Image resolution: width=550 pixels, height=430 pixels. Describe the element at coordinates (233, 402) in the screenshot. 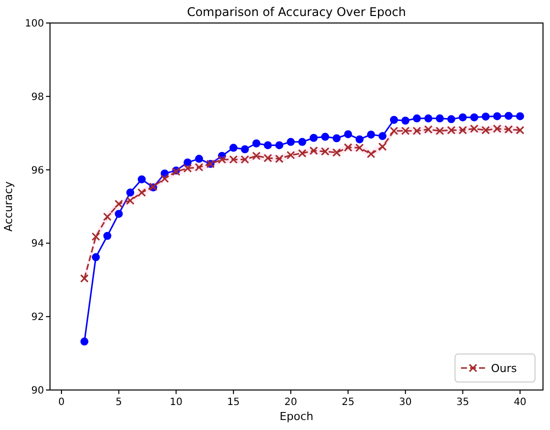

I see `x-tick-label: 15` at that location.